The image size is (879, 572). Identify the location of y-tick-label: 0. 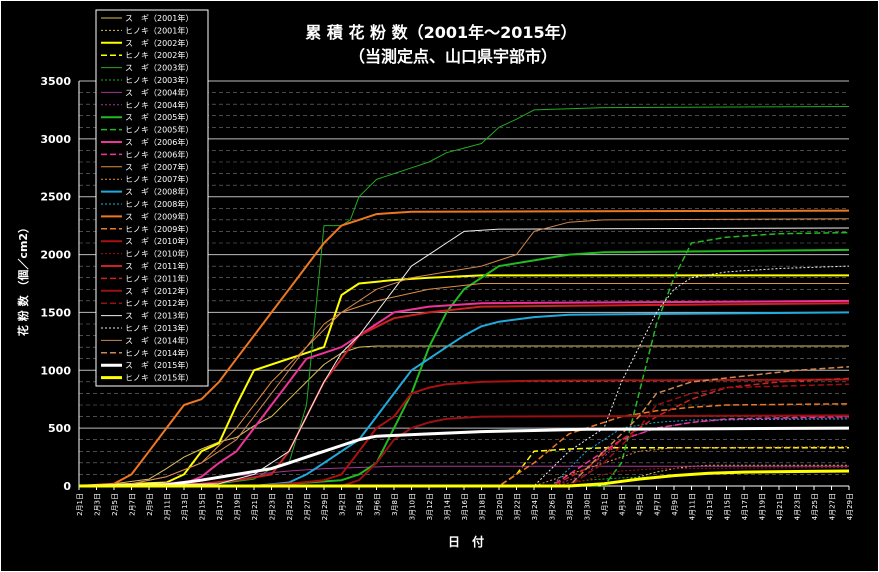
(67, 486).